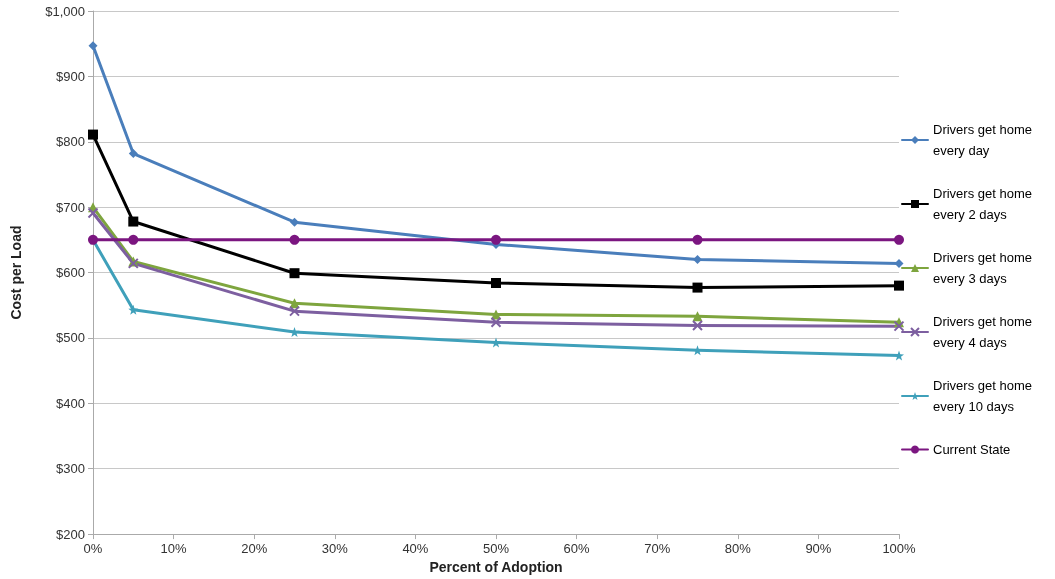 The width and height of the screenshot is (1055, 579). What do you see at coordinates (70, 403) in the screenshot?
I see `y-tick-label: $400` at bounding box center [70, 403].